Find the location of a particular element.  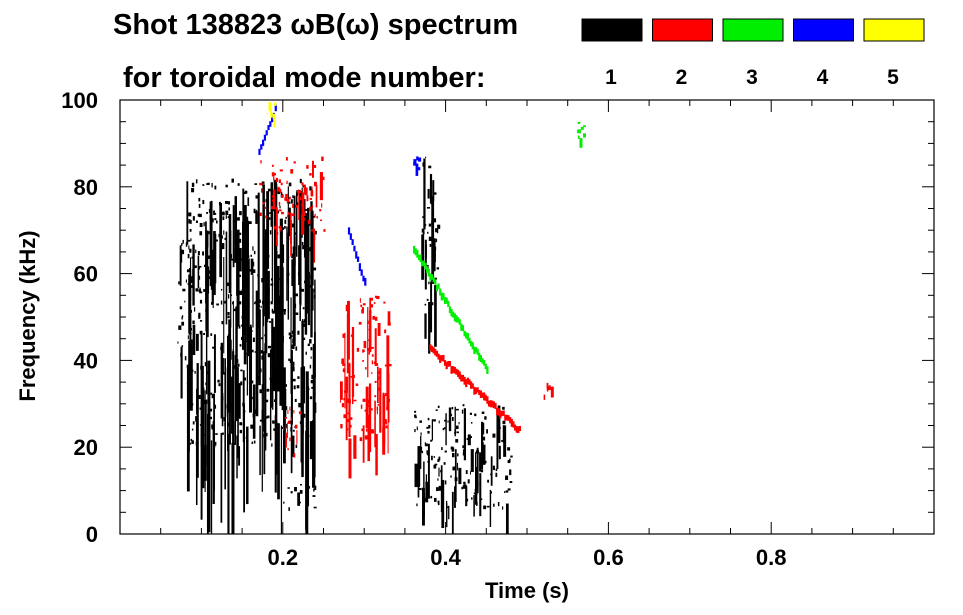

x-tick-label: 0.6 is located at coordinates (608, 557).